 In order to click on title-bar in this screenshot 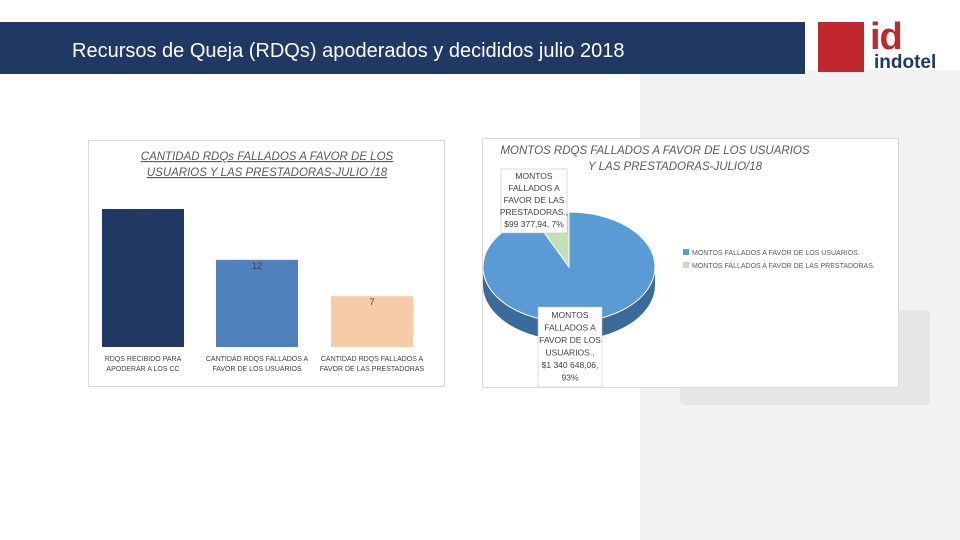, I will do `click(402, 48)`.